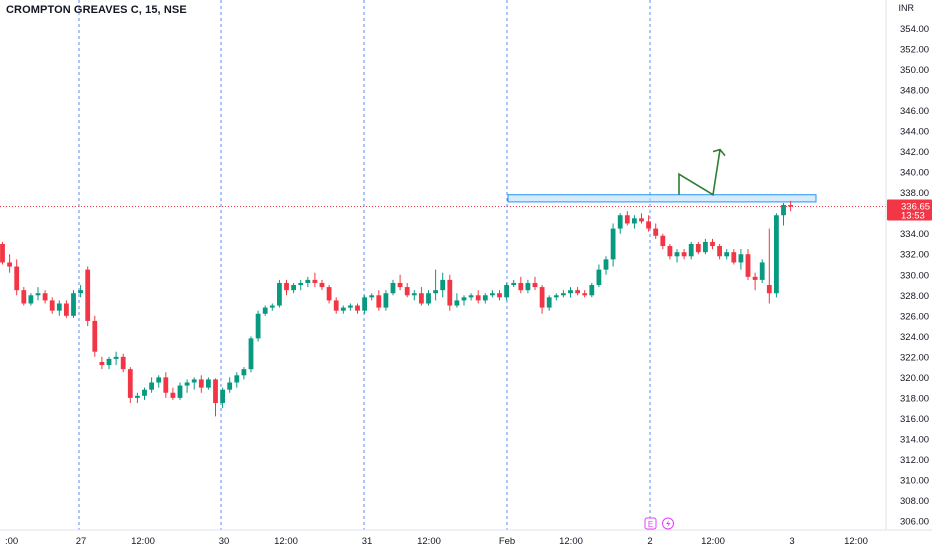 This screenshot has height=555, width=932. What do you see at coordinates (650, 523) in the screenshot?
I see `earnings-marker` at bounding box center [650, 523].